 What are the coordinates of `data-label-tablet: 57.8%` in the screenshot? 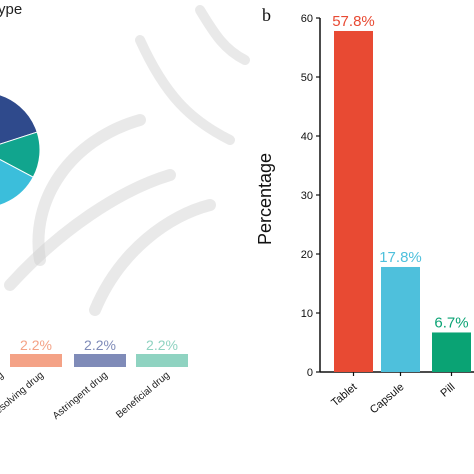 It's located at (353, 21).